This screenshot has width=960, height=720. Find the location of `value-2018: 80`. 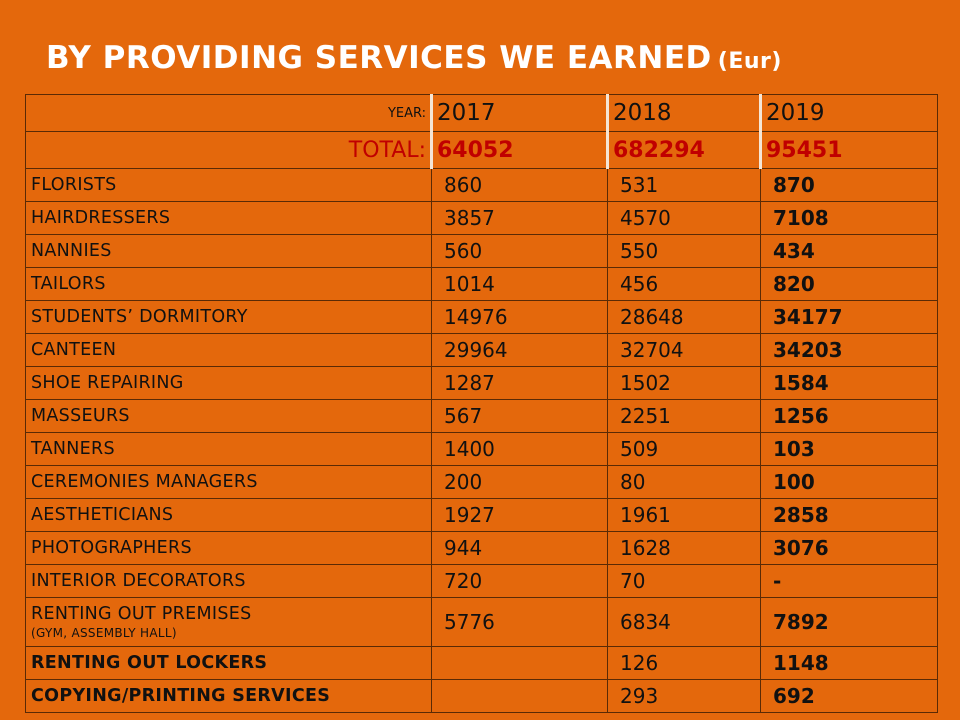

value-2018: 80 is located at coordinates (684, 482).